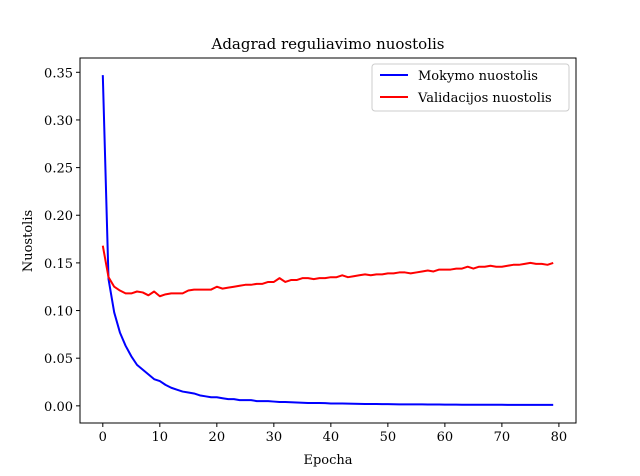  I want to click on x-axis: 0 10 20 30 40 50 60 70 80, so click(333, 434).